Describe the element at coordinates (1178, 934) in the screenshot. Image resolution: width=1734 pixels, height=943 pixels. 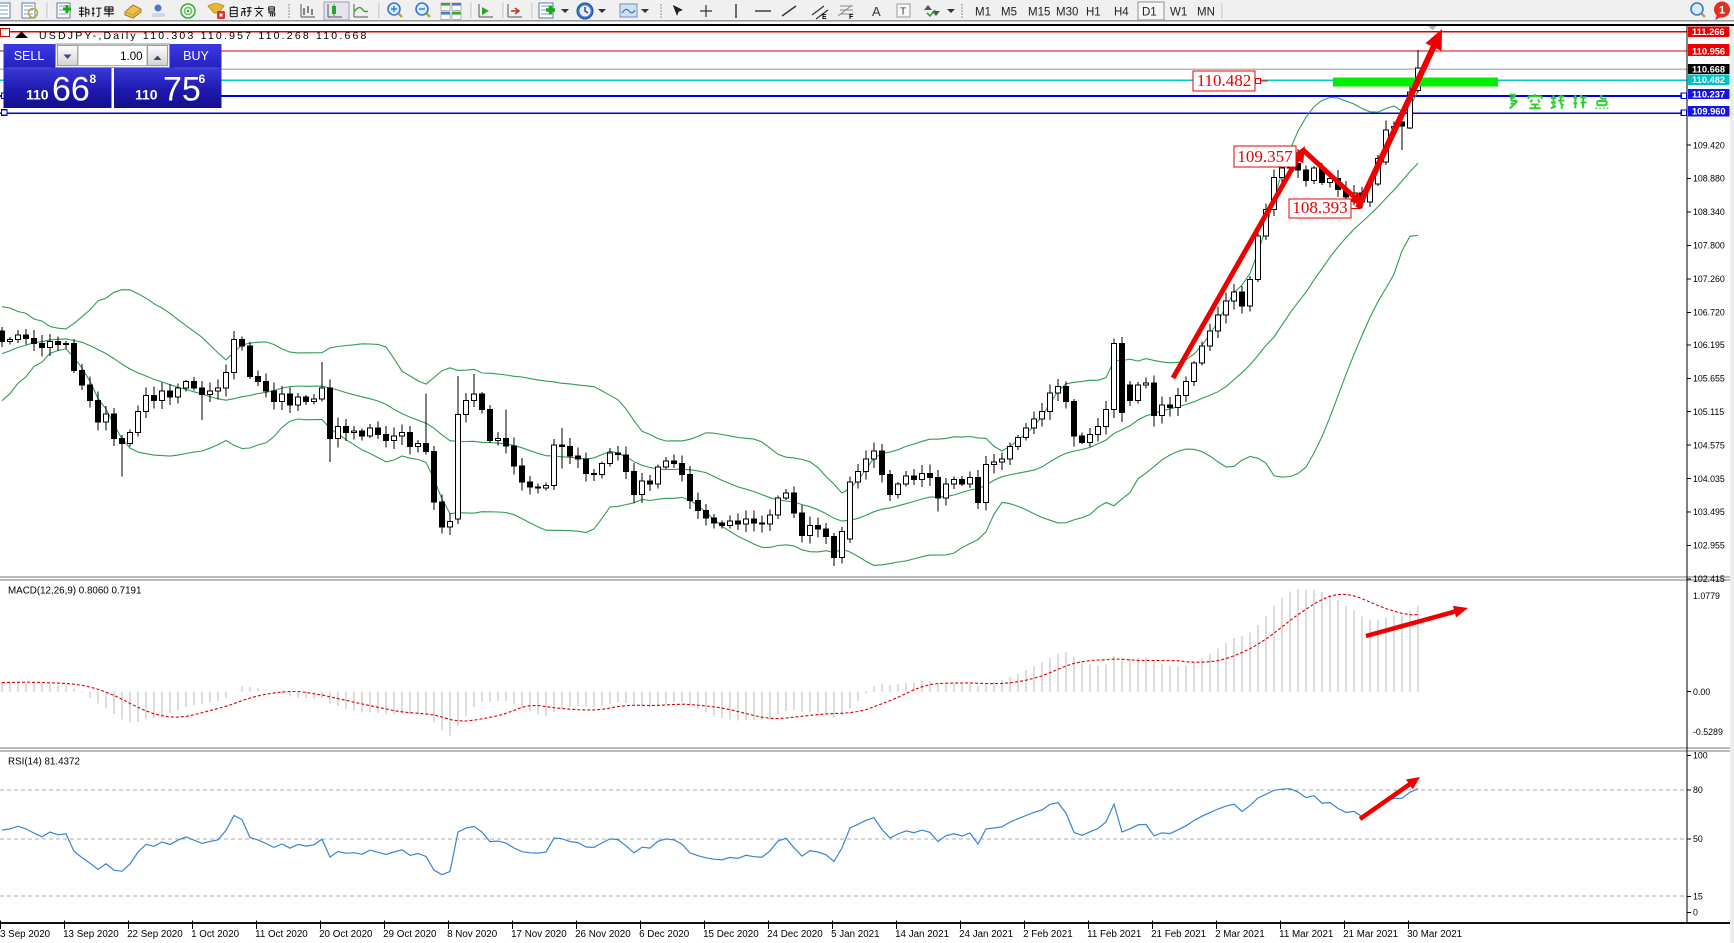
I see `svg-text: 21 Feb 2021` at that location.